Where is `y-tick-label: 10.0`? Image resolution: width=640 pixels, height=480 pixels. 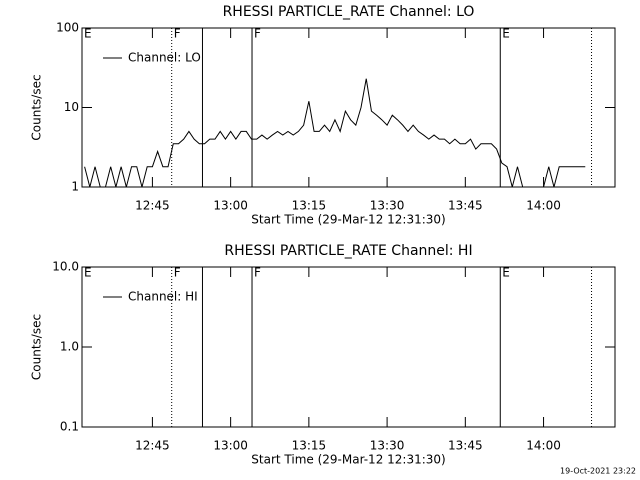
y-tick-label: 10.0 is located at coordinates (65, 267).